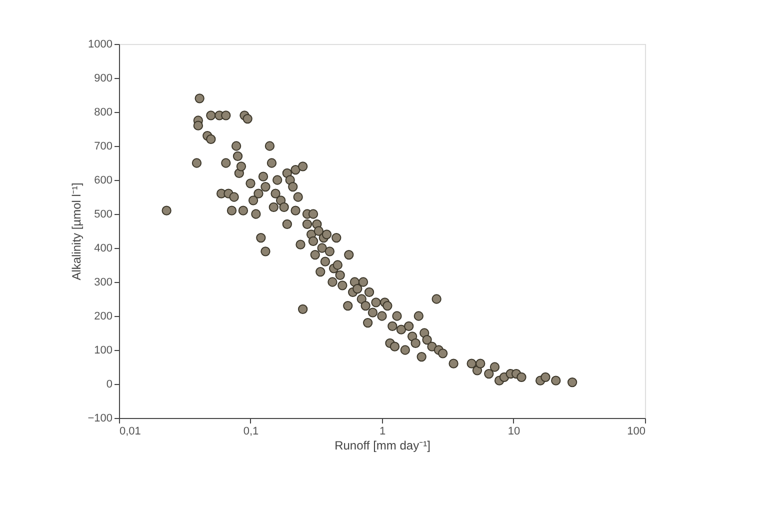  I want to click on y-tick-label: 500, so click(103, 214).